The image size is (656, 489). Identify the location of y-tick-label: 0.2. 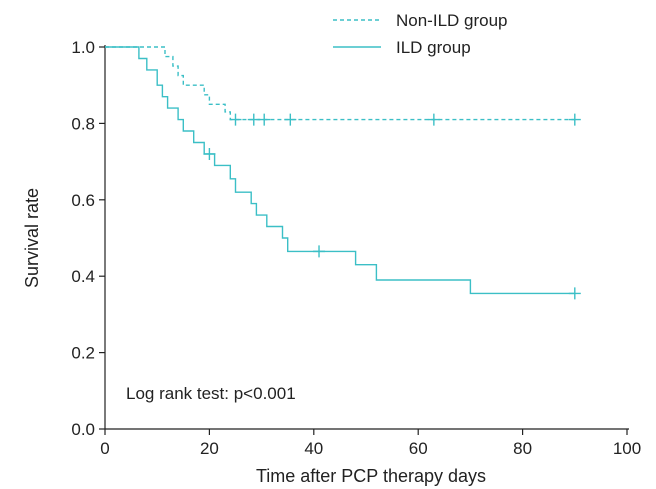
(83, 353).